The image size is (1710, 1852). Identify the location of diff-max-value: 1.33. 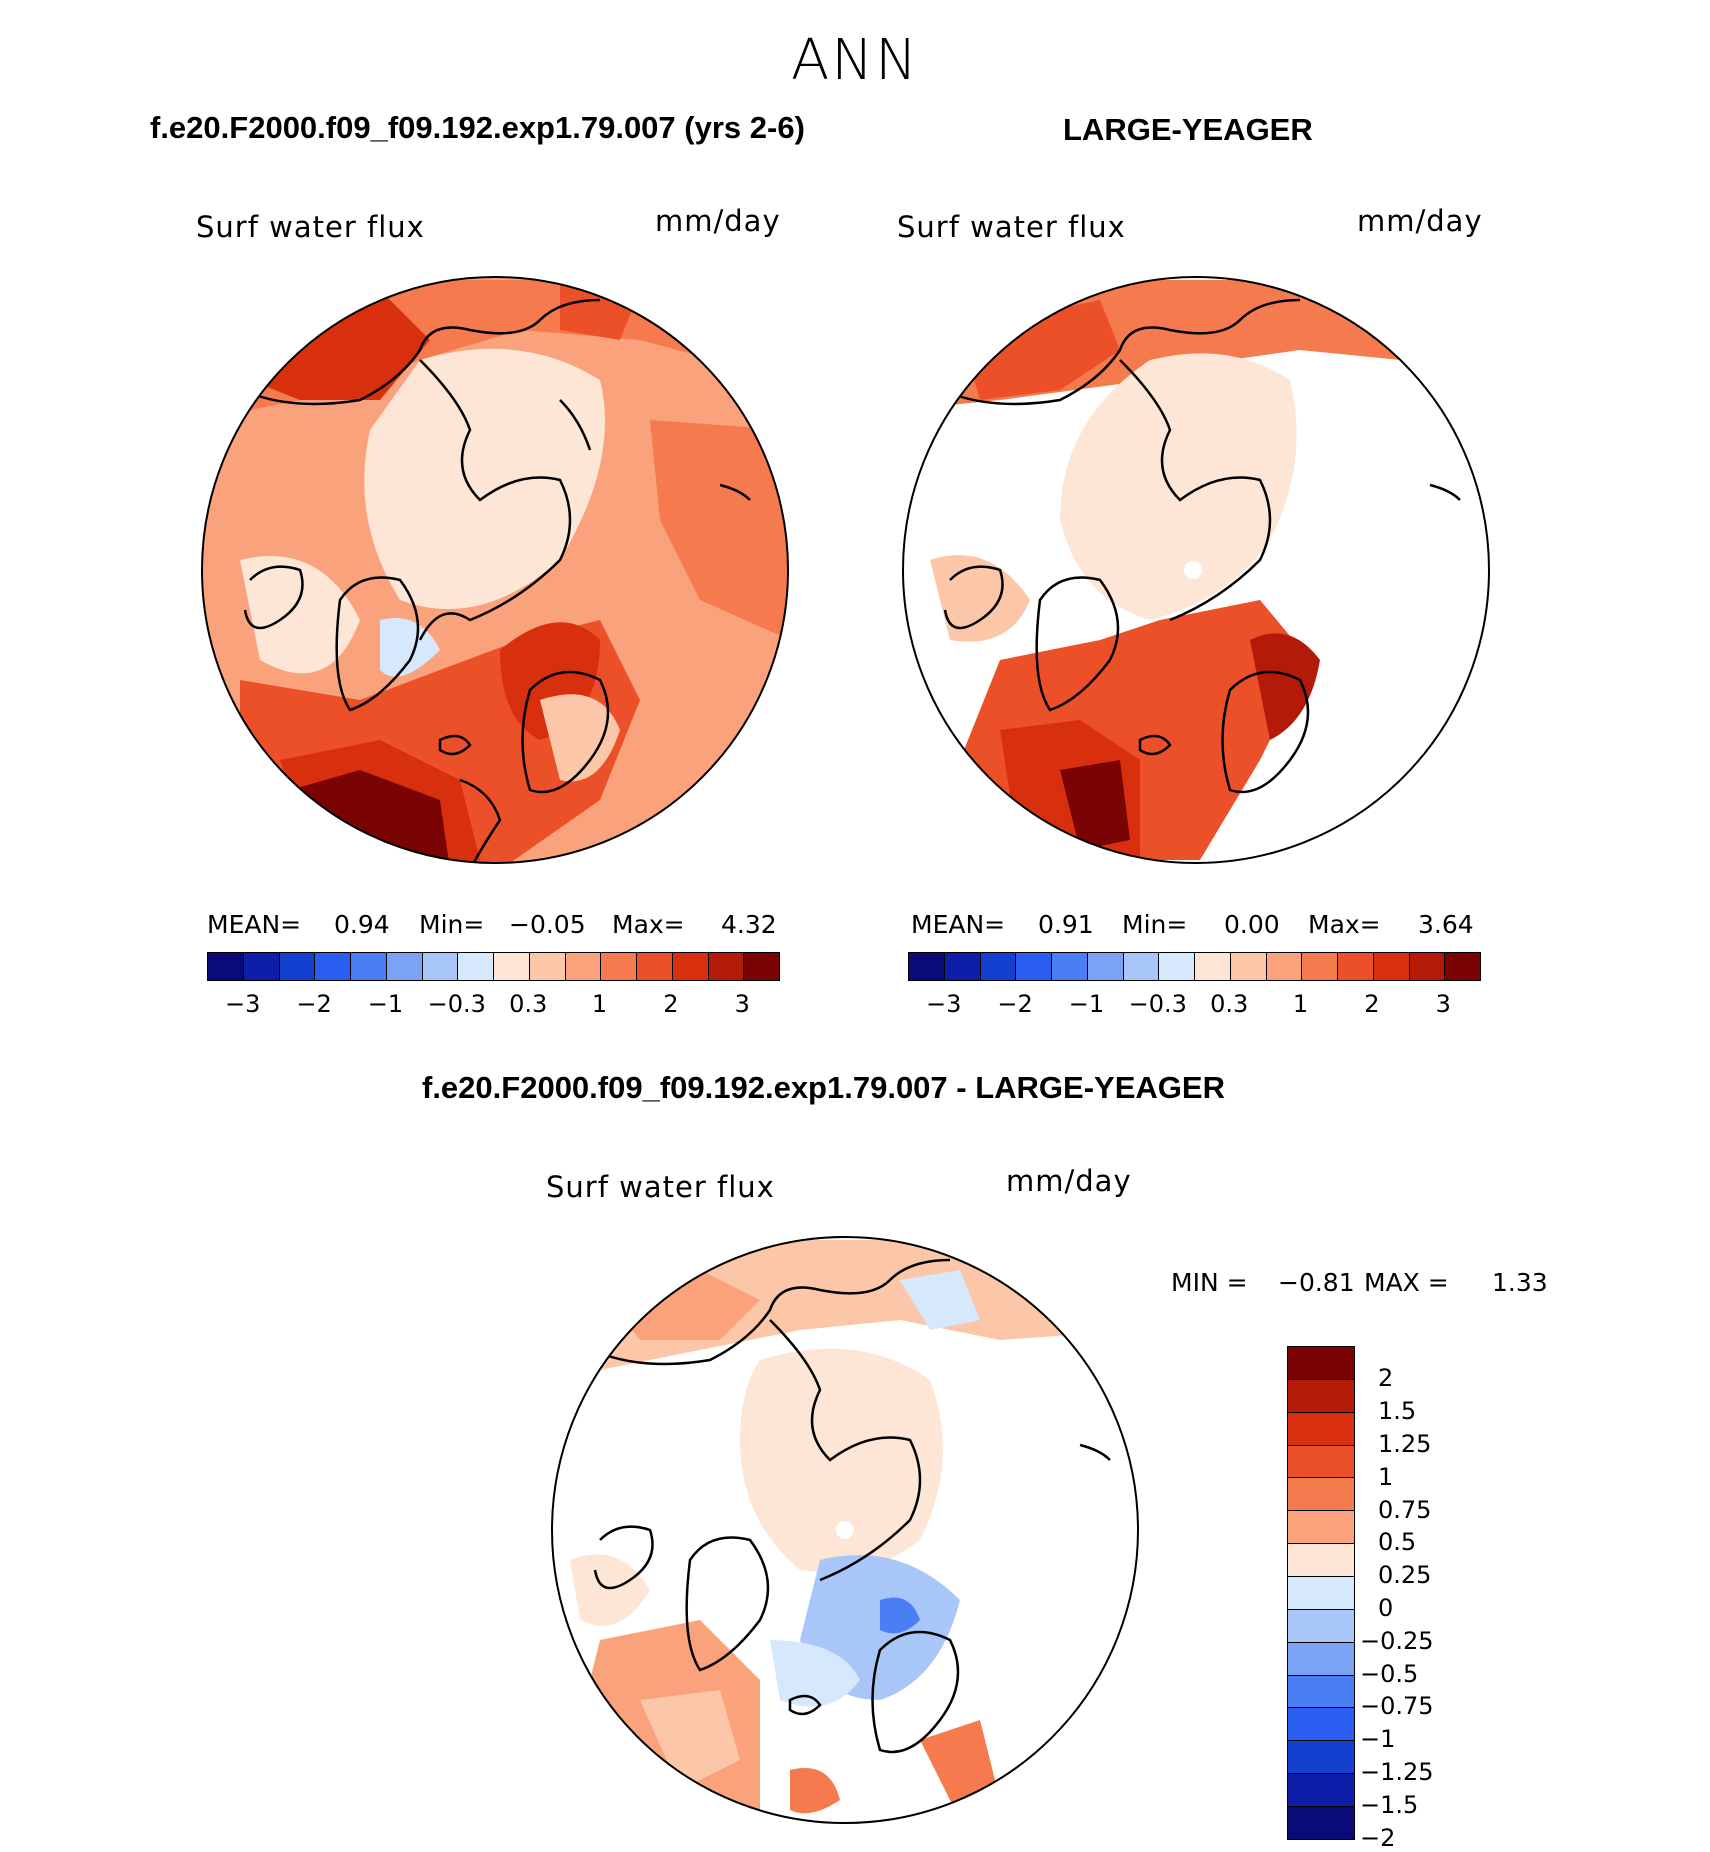
(1520, 1282).